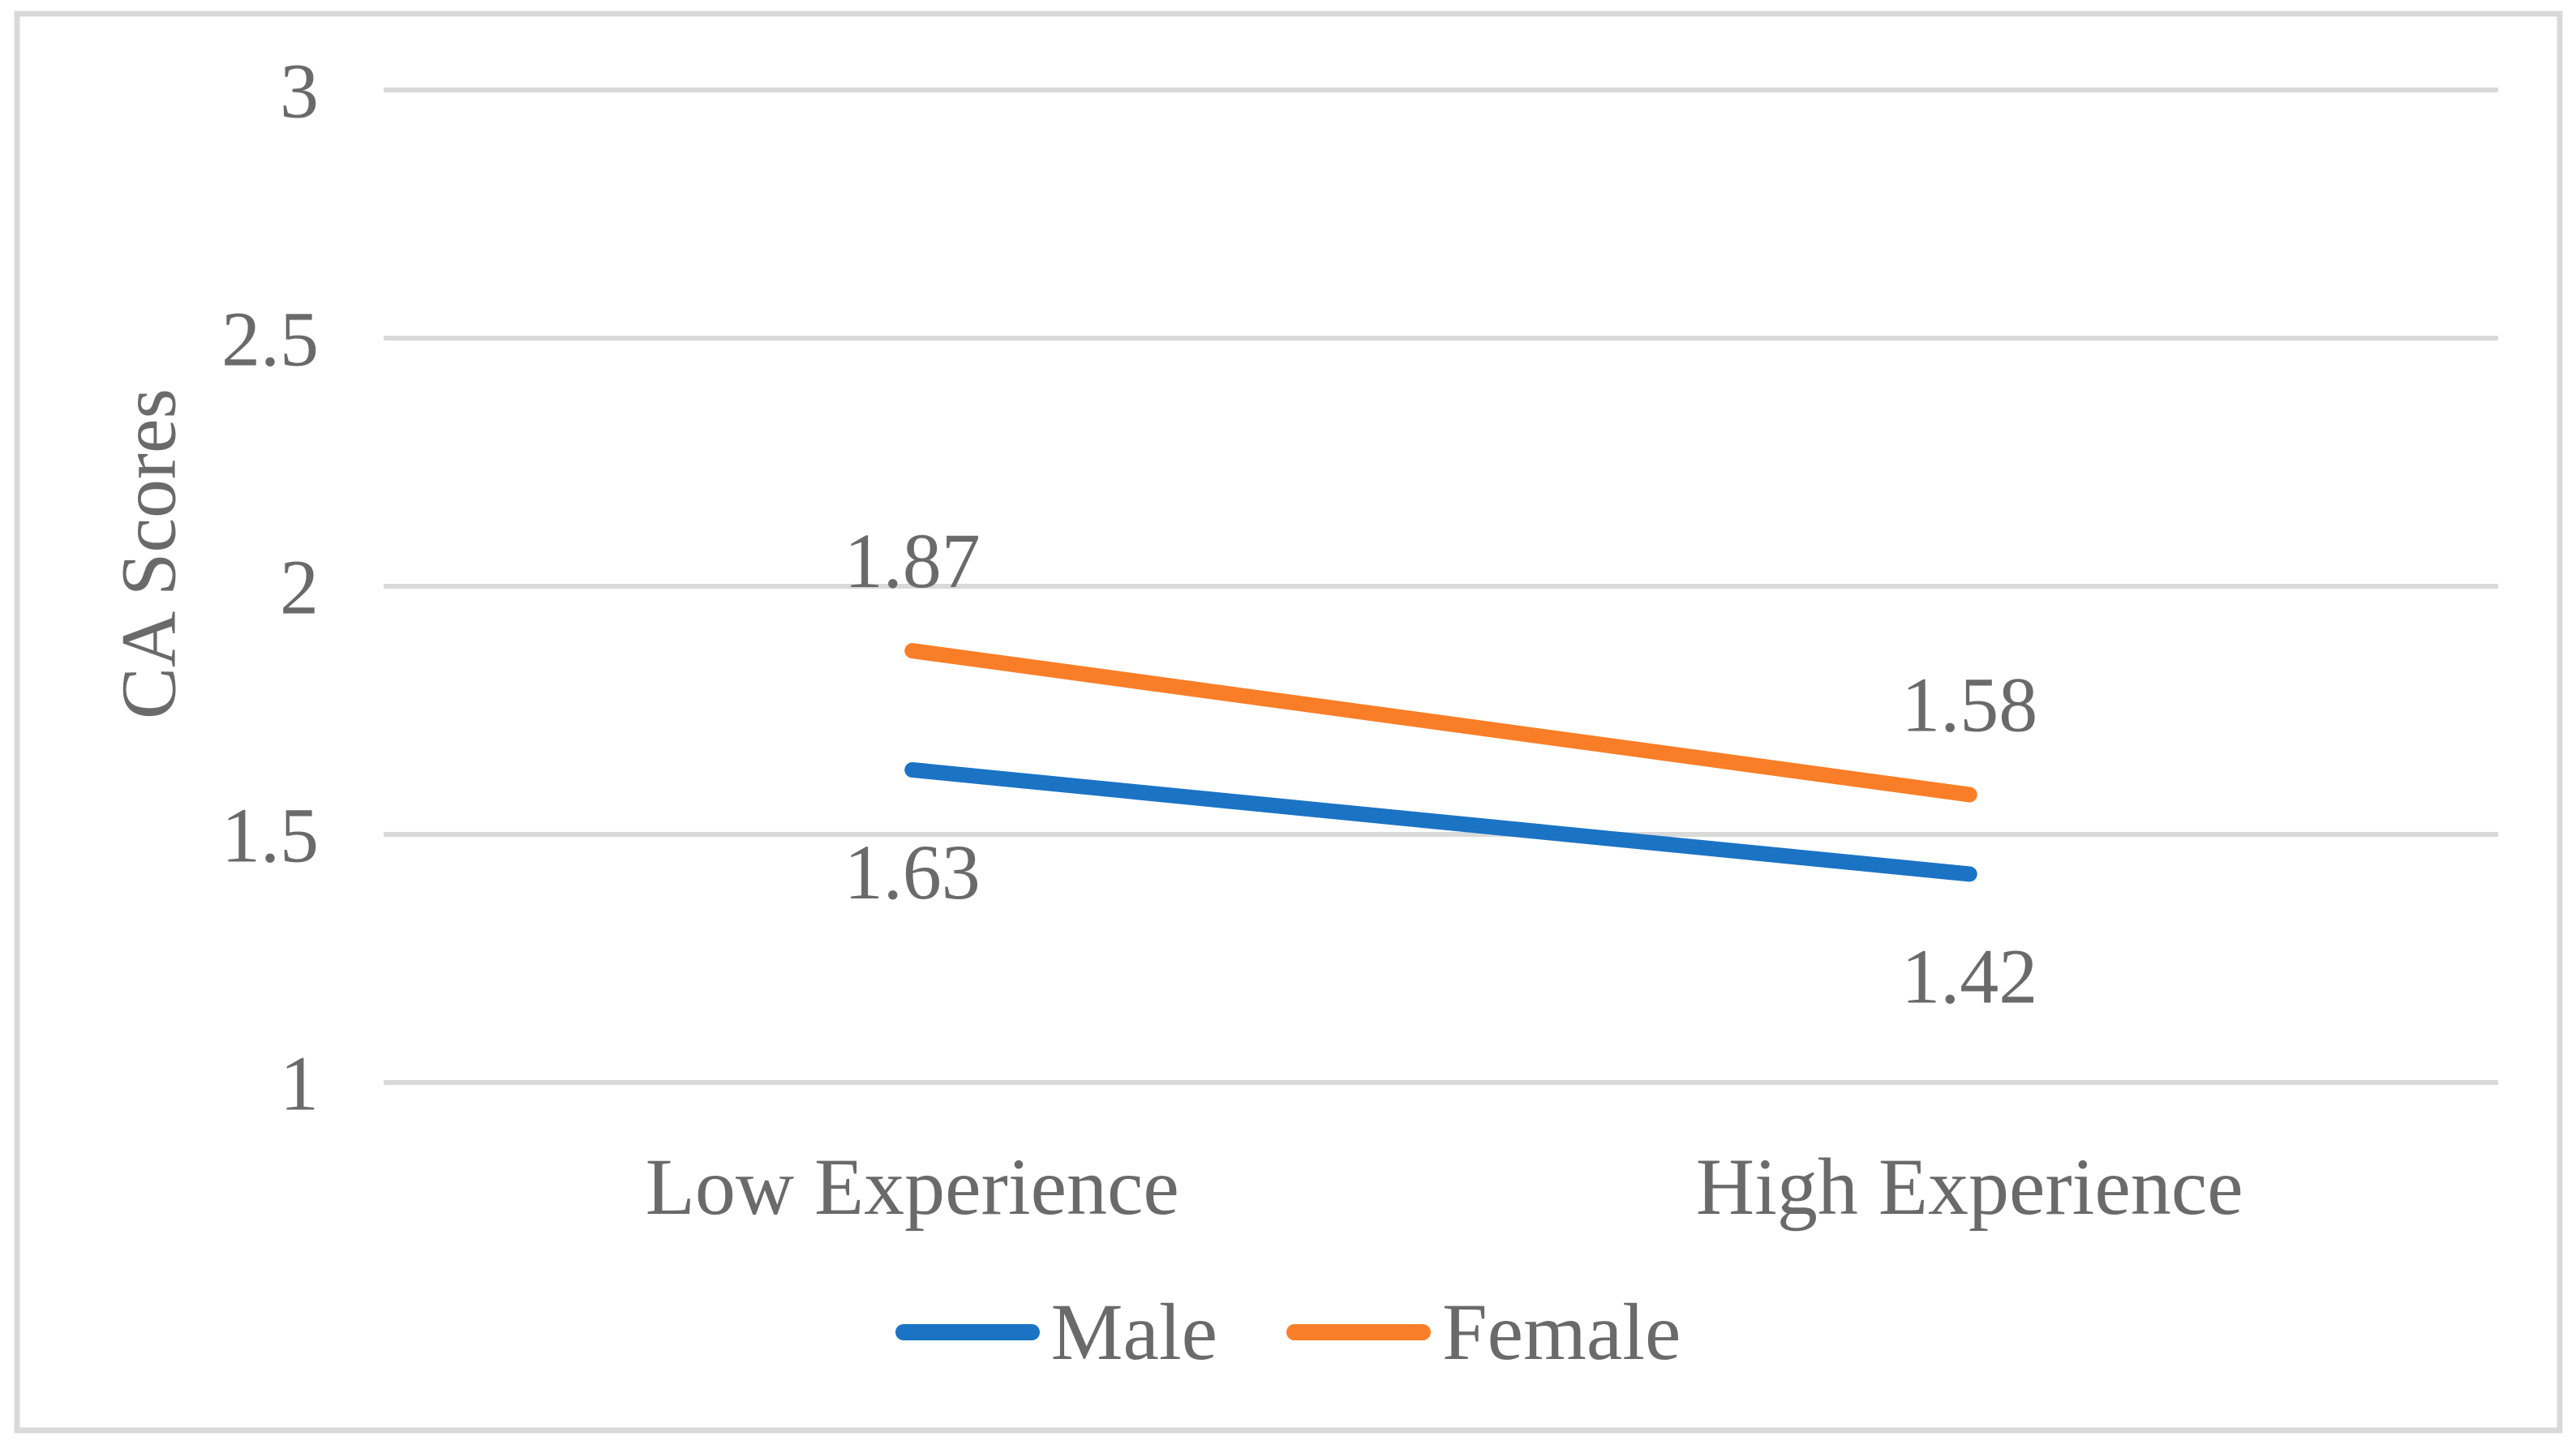 This screenshot has height=1449, width=2576. Describe the element at coordinates (912, 560) in the screenshot. I see `data-label-female-0: 1.87` at that location.